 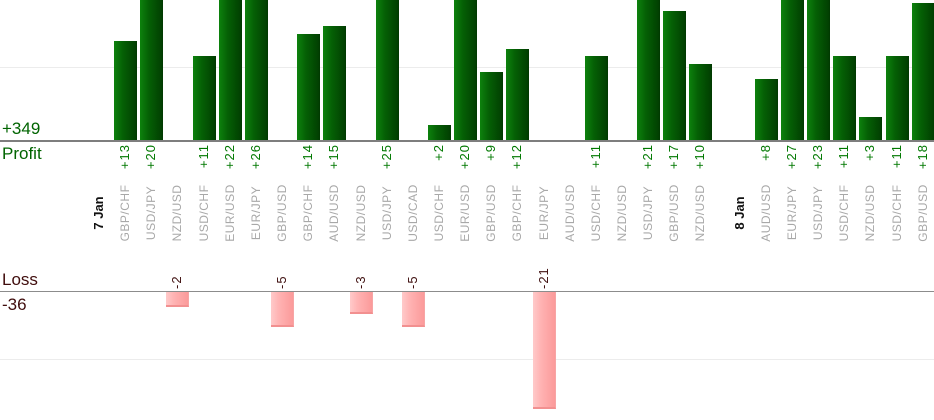 What do you see at coordinates (21, 128) in the screenshot?
I see `profit-total: +349` at bounding box center [21, 128].